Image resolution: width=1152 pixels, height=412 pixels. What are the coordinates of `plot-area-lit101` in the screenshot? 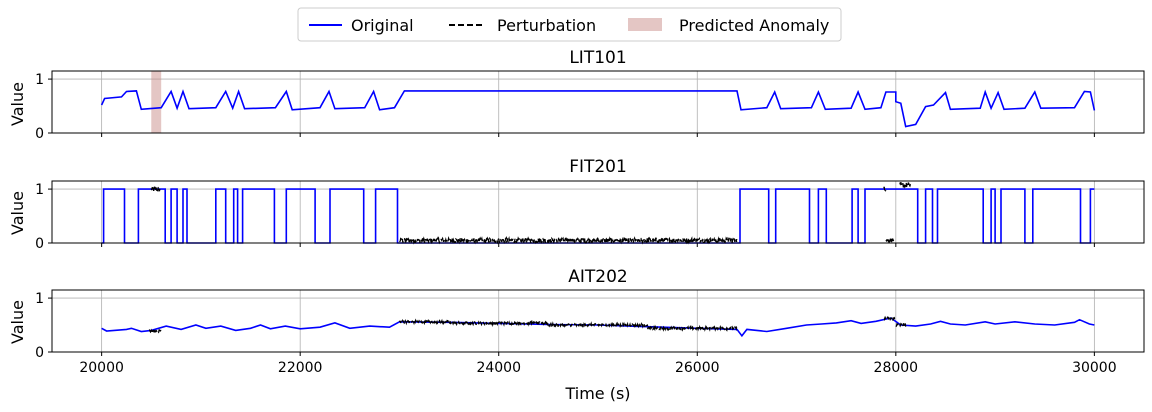 It's located at (598, 102).